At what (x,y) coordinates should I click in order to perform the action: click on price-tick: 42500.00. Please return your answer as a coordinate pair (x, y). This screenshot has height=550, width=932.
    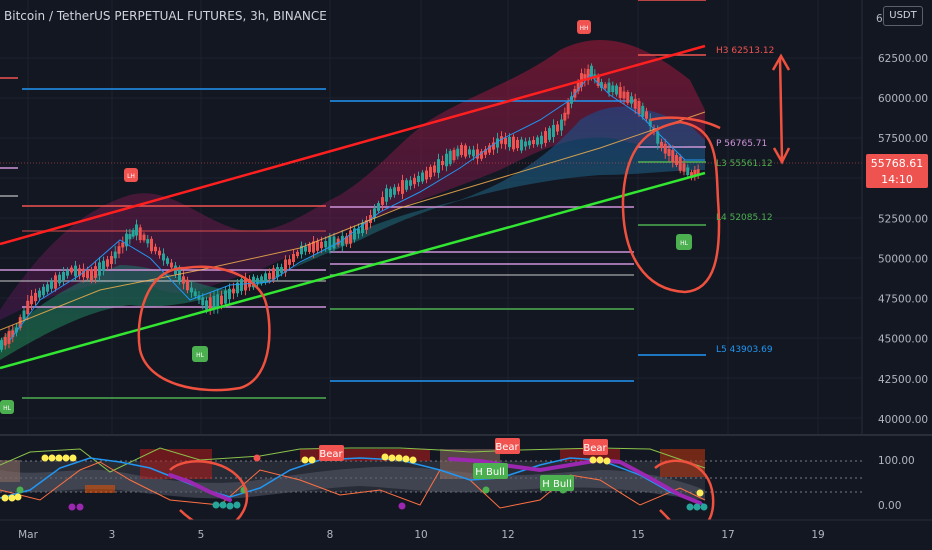
    Looking at the image, I should click on (903, 380).